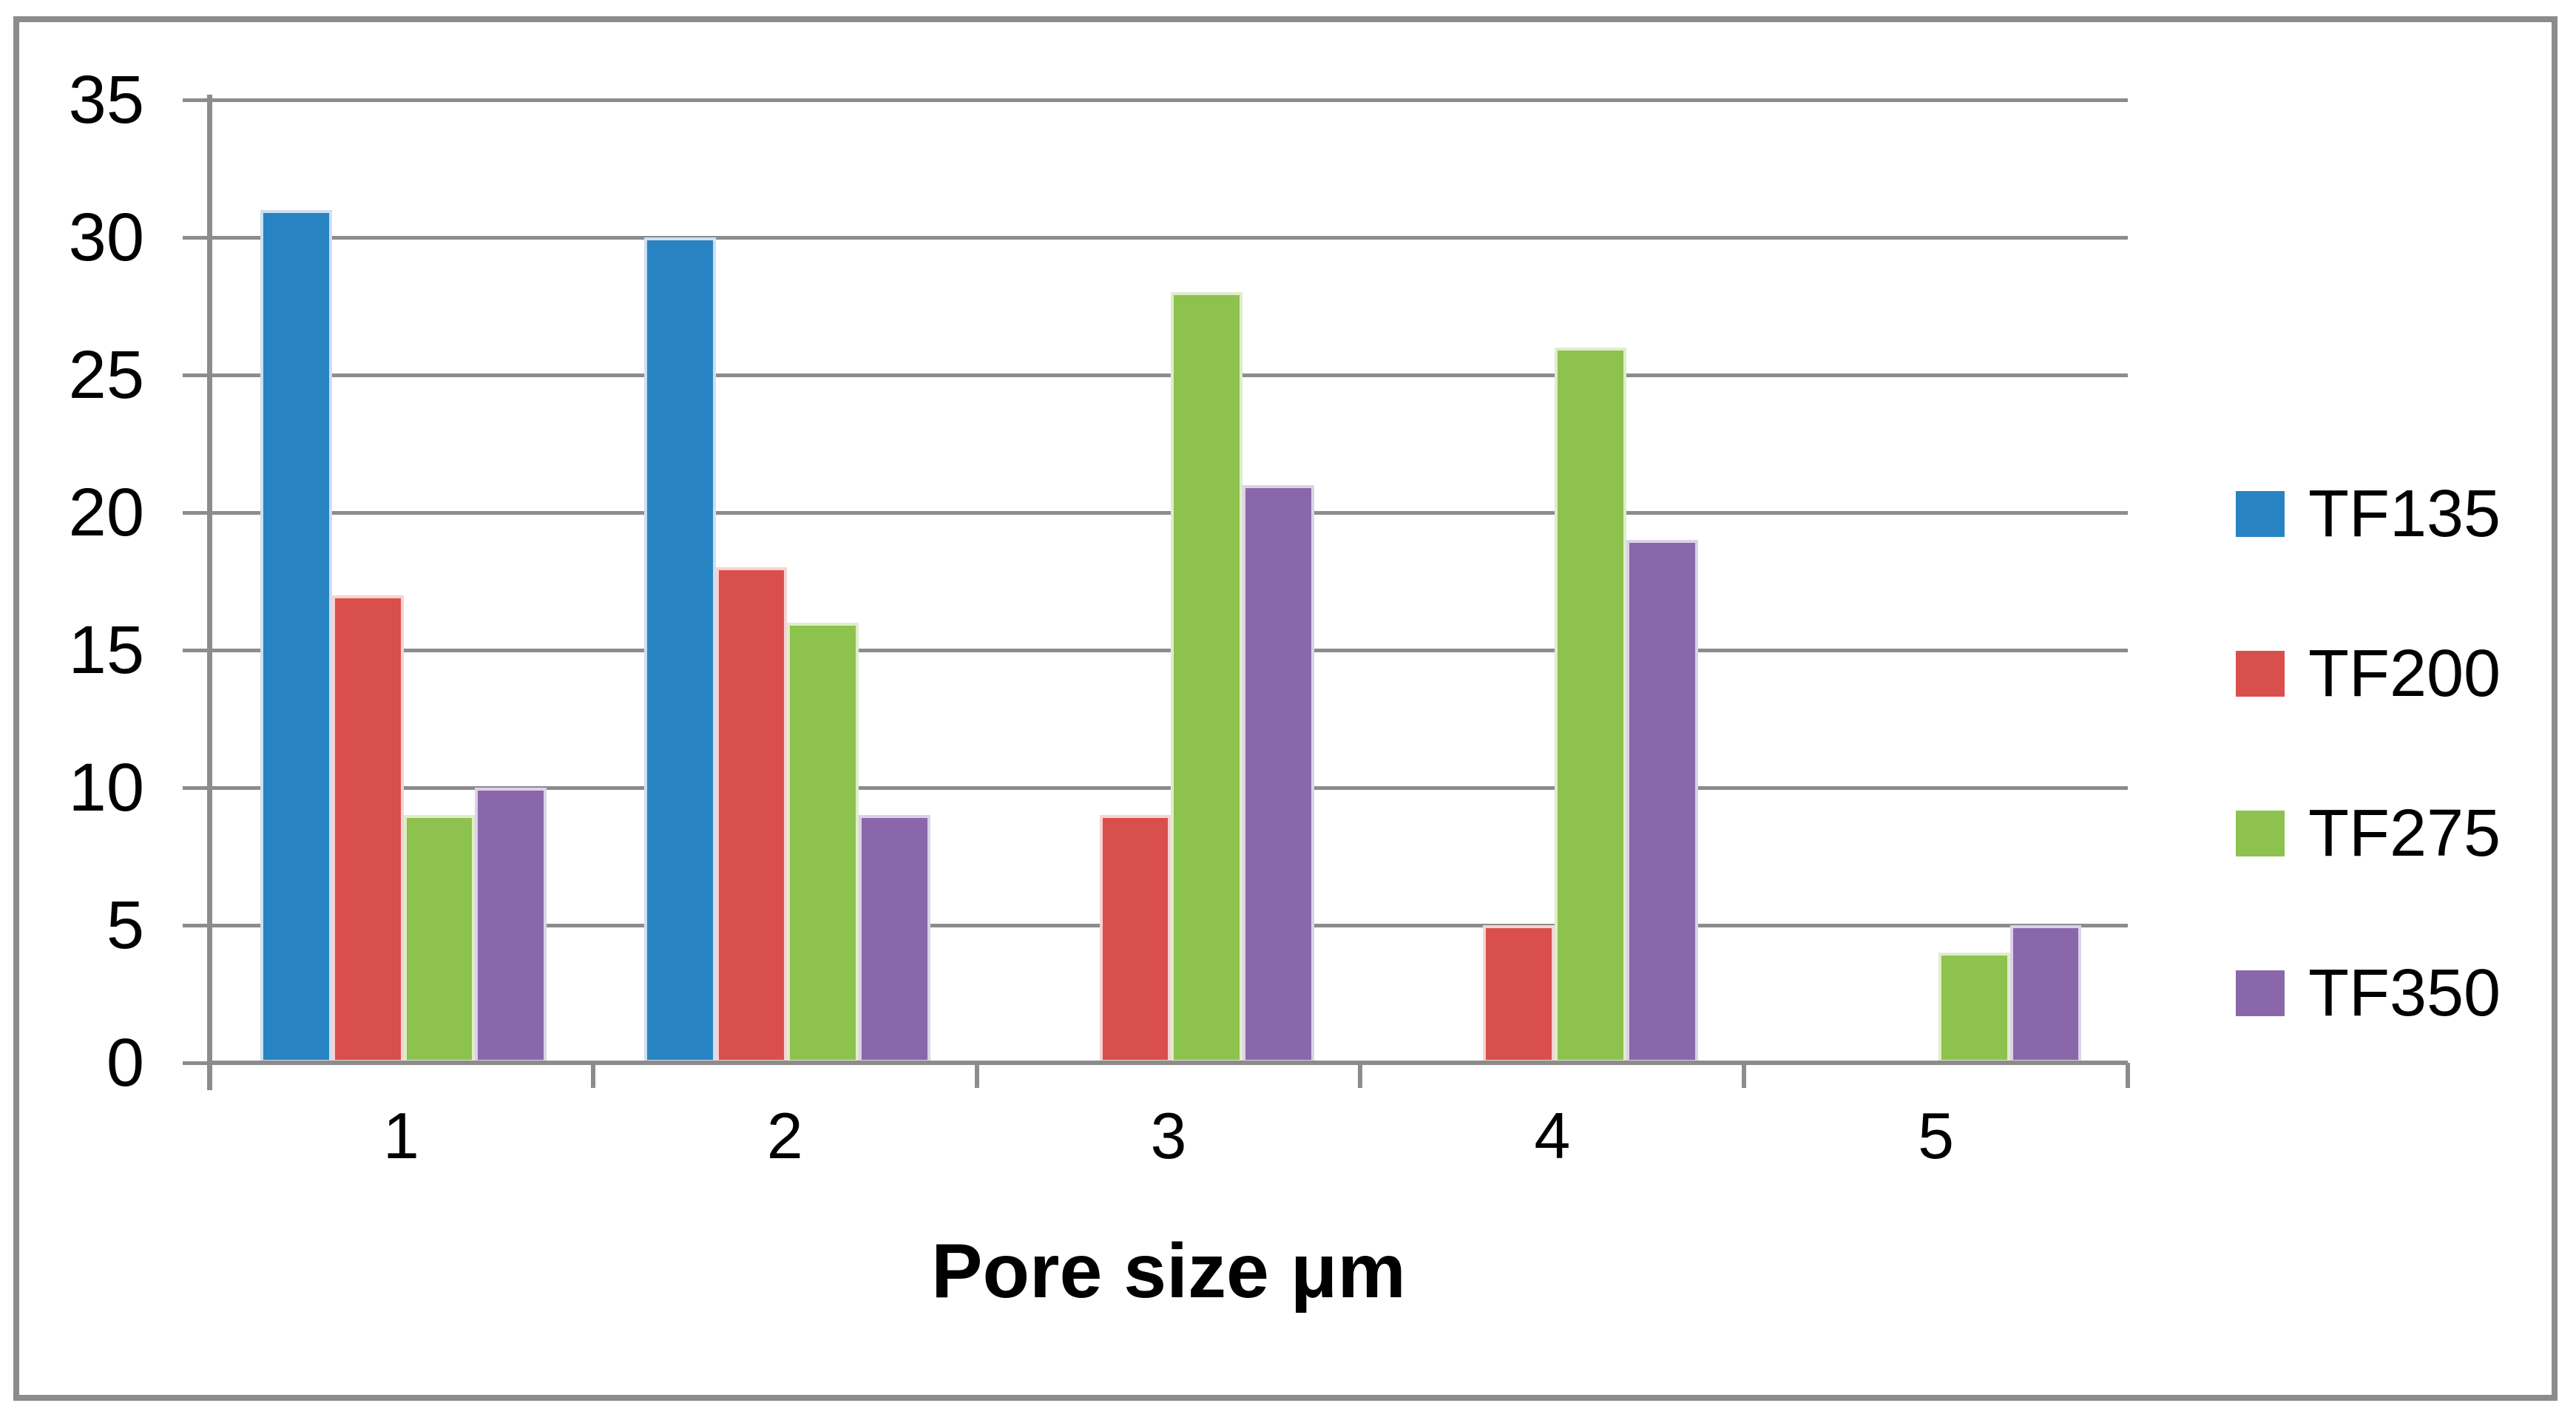  What do you see at coordinates (106, 238) in the screenshot?
I see `y-axis-label-30: 30` at bounding box center [106, 238].